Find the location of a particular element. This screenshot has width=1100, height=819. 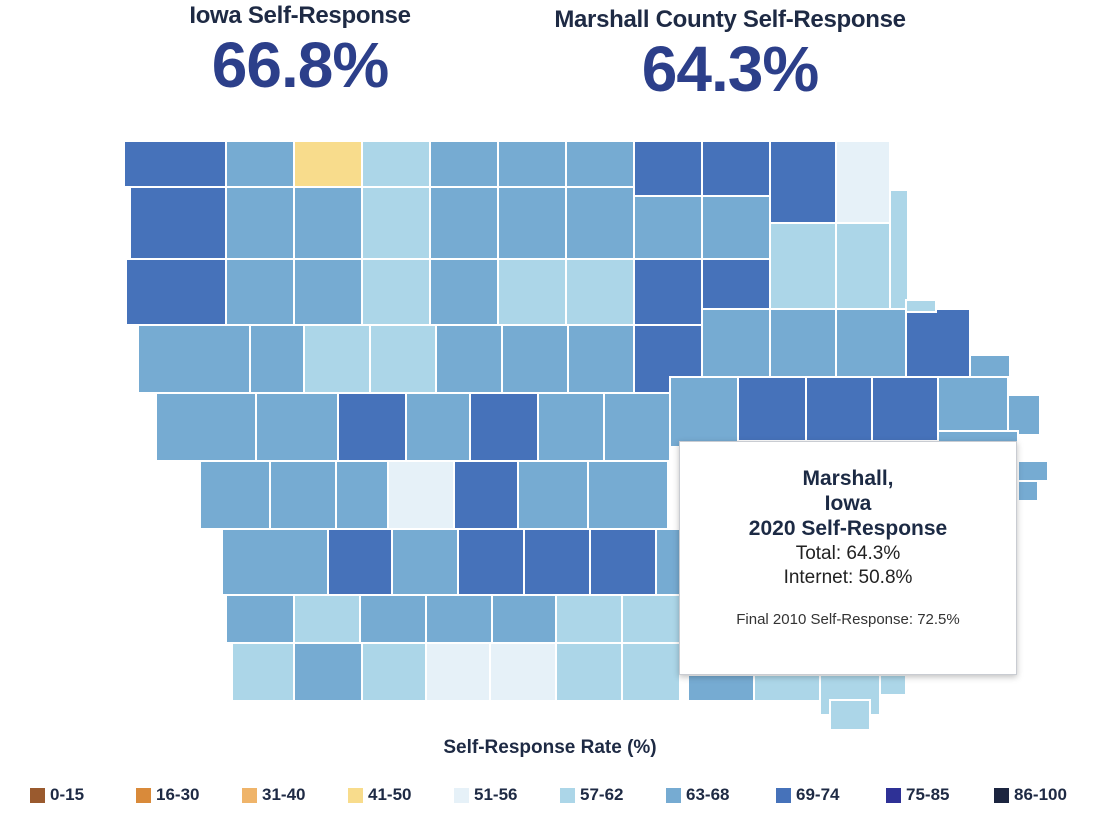

legend-swatch is located at coordinates (567, 795).